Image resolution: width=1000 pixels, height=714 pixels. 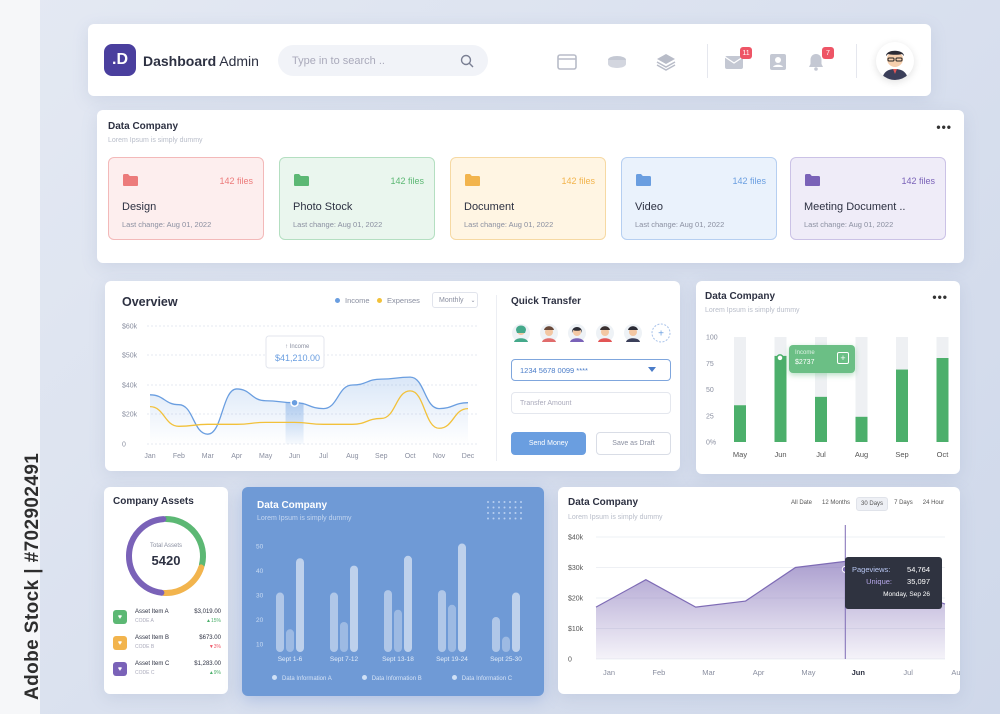 What do you see at coordinates (496, 378) in the screenshot?
I see `transfer-divider` at bounding box center [496, 378].